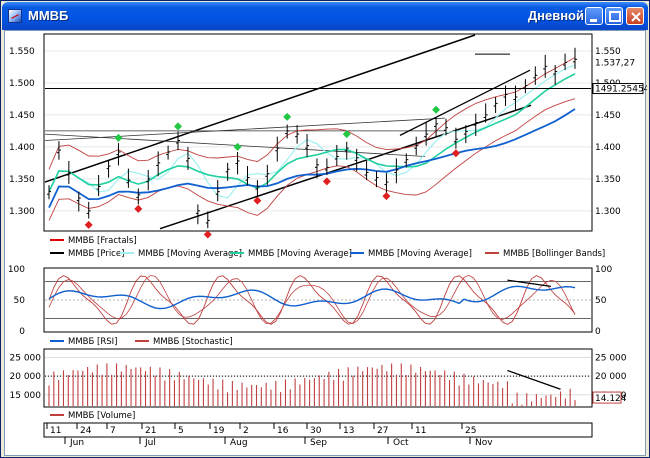  Describe the element at coordinates (554, 254) in the screenshot. I see `legend-label: ММВБ [Bollinger Bands]` at that location.